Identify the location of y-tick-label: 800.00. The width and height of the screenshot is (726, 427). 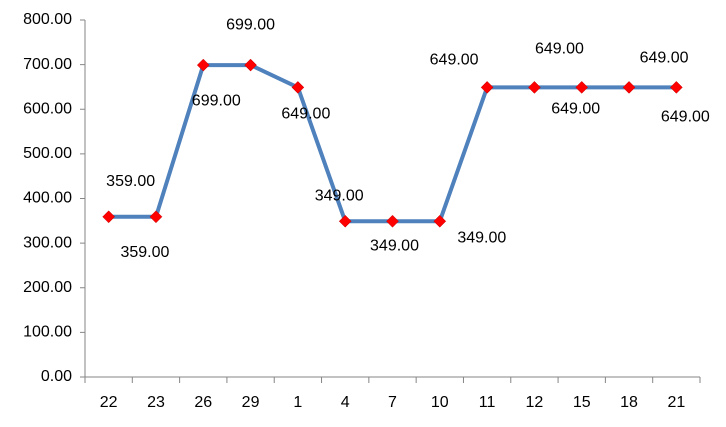
(47, 19).